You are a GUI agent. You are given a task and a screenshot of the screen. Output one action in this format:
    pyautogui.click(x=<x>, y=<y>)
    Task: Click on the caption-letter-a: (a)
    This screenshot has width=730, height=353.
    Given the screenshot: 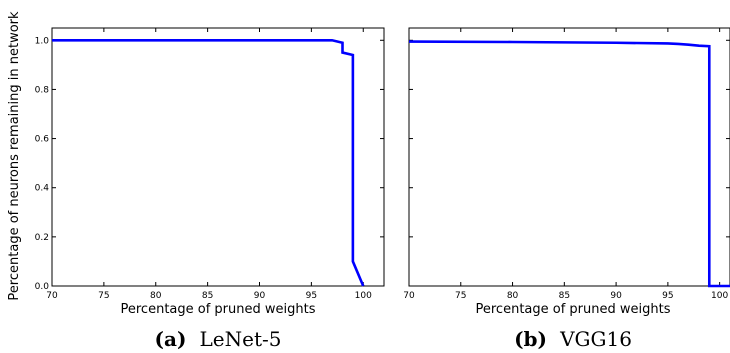 What is the action you would take?
    pyautogui.click(x=171, y=339)
    